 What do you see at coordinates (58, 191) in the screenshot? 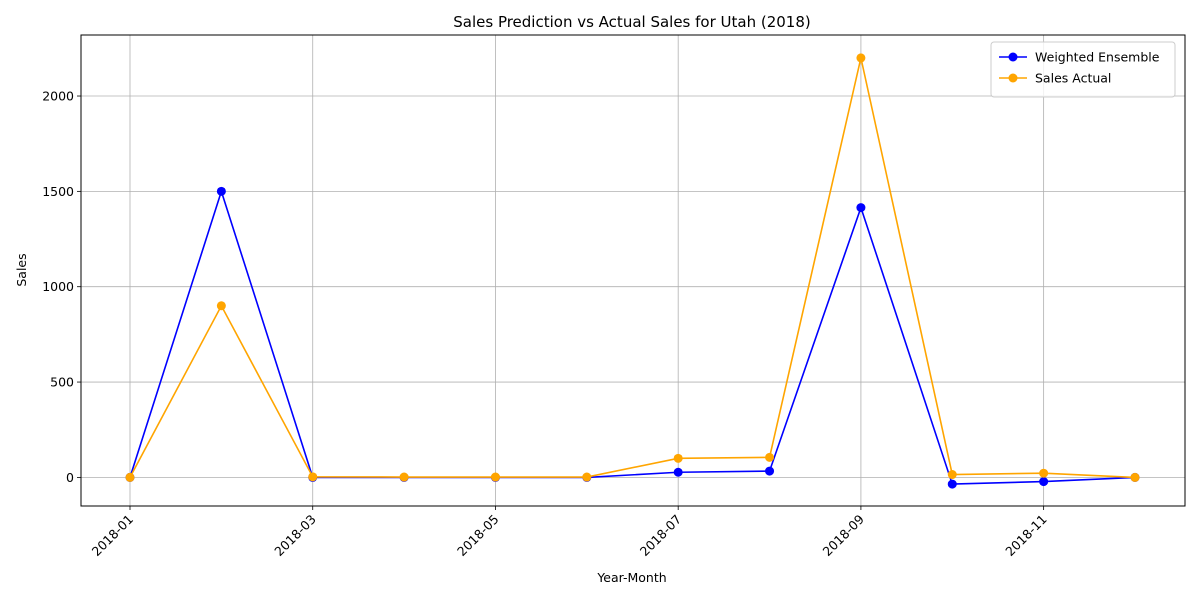
I see `y-tick-label: 1500` at bounding box center [58, 191].